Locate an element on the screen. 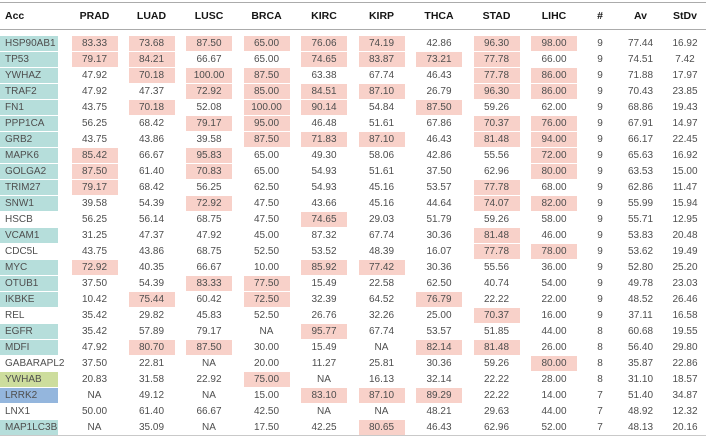 The image size is (706, 447). value-cell: 37.50 is located at coordinates (439, 171).